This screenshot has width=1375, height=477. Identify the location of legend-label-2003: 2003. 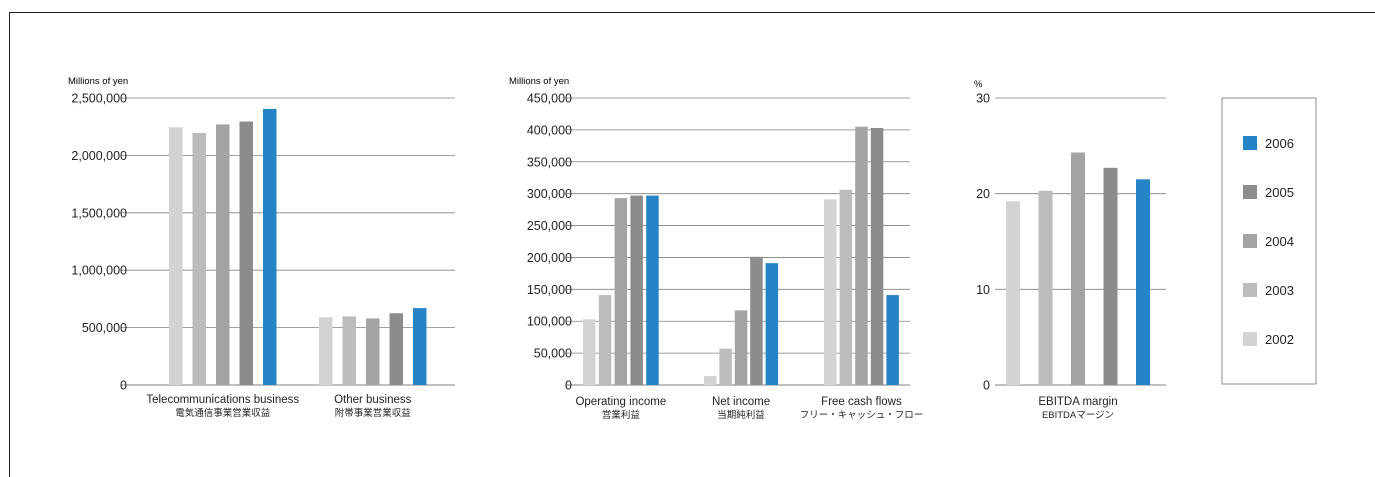
(1279, 290).